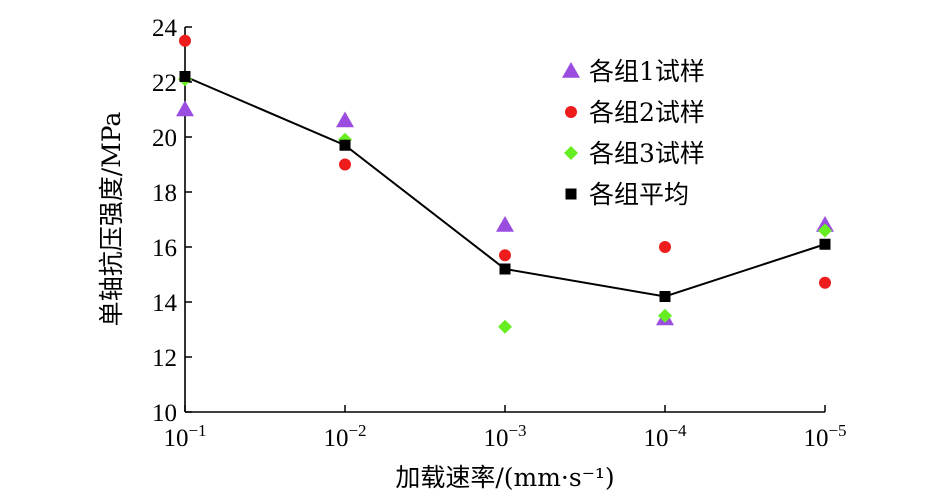 The height and width of the screenshot is (498, 945). I want to click on legend-label-3: 各组3试样, so click(647, 153).